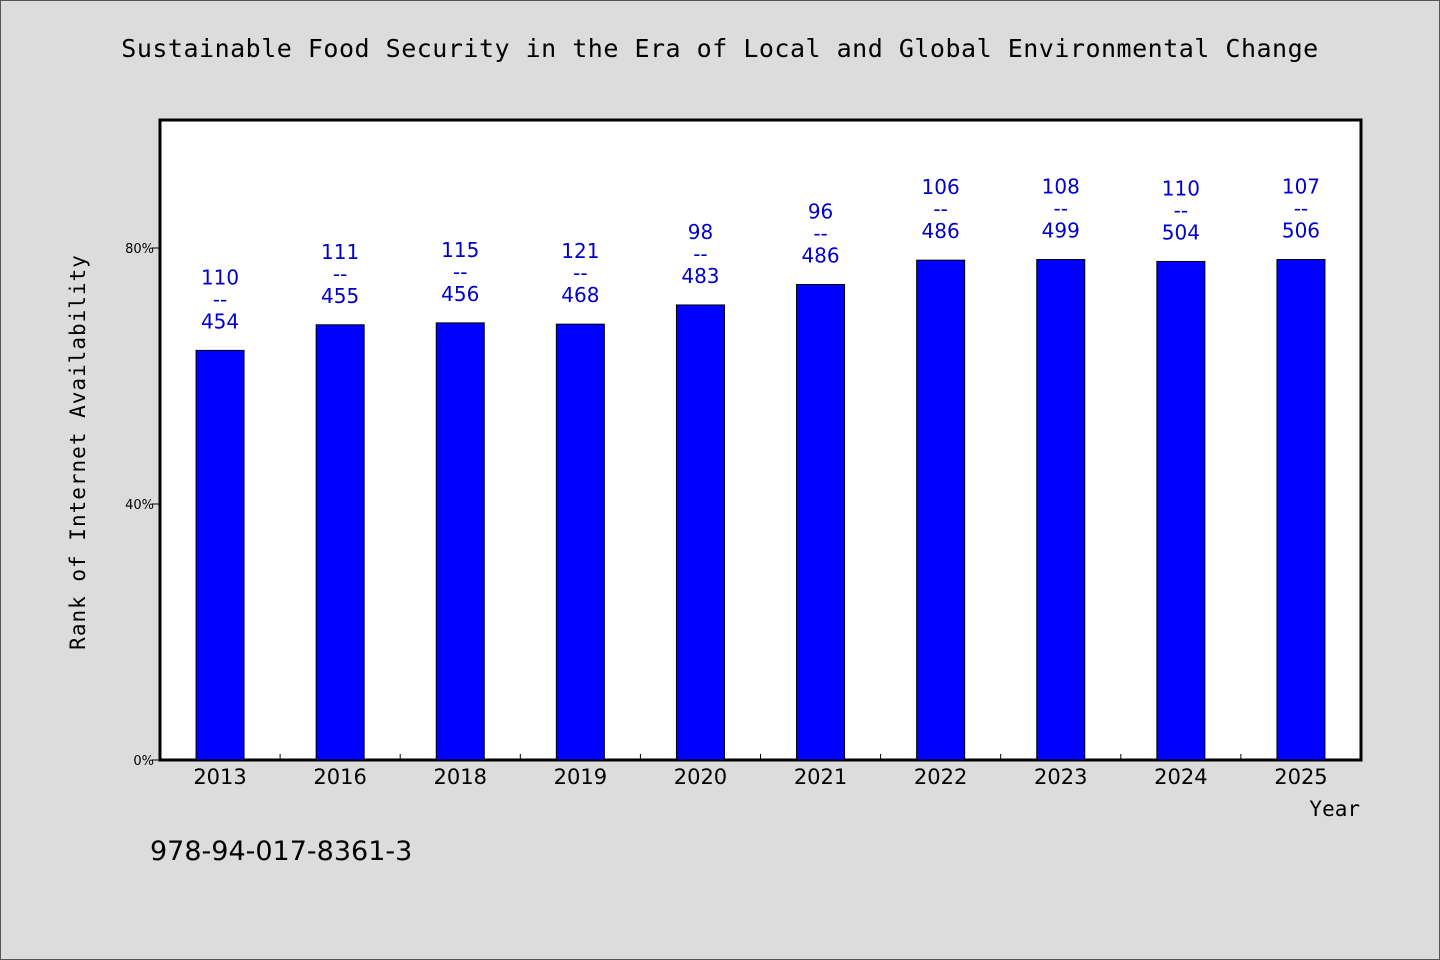 This screenshot has height=960, width=1440. What do you see at coordinates (1334, 809) in the screenshot?
I see `x-axis-label: Year` at bounding box center [1334, 809].